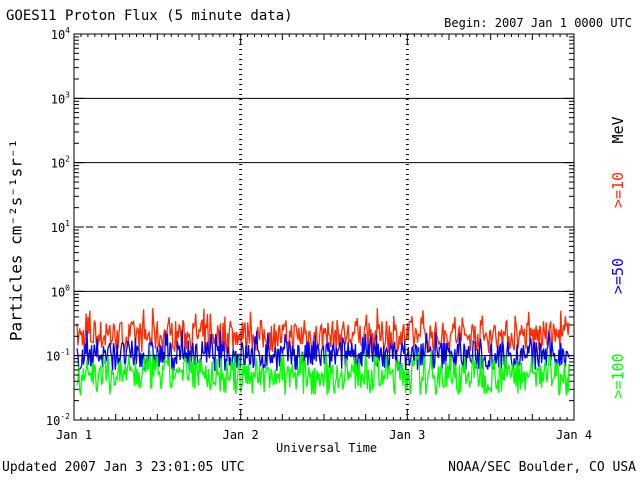 This screenshot has height=480, width=640. I want to click on y-tick-label: 10⁰, so click(60, 291).